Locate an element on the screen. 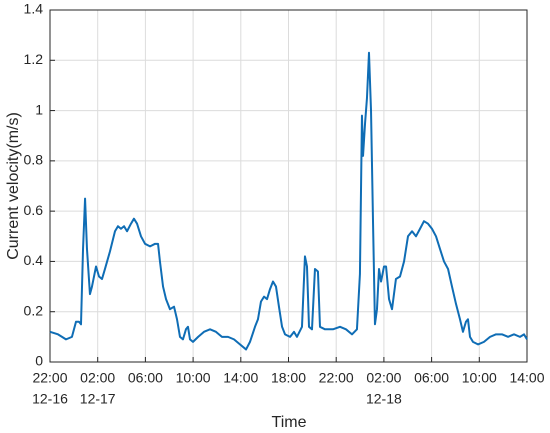 This screenshot has height=433, width=550. x-axis-label: Time is located at coordinates (289, 422).